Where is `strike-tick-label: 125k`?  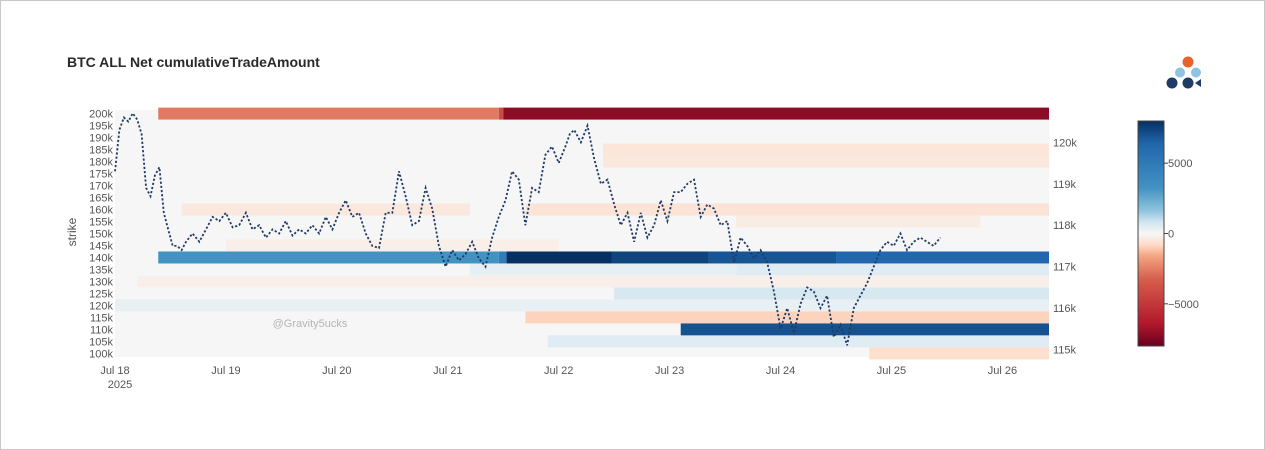
strike-tick-label: 125k is located at coordinates (101, 294).